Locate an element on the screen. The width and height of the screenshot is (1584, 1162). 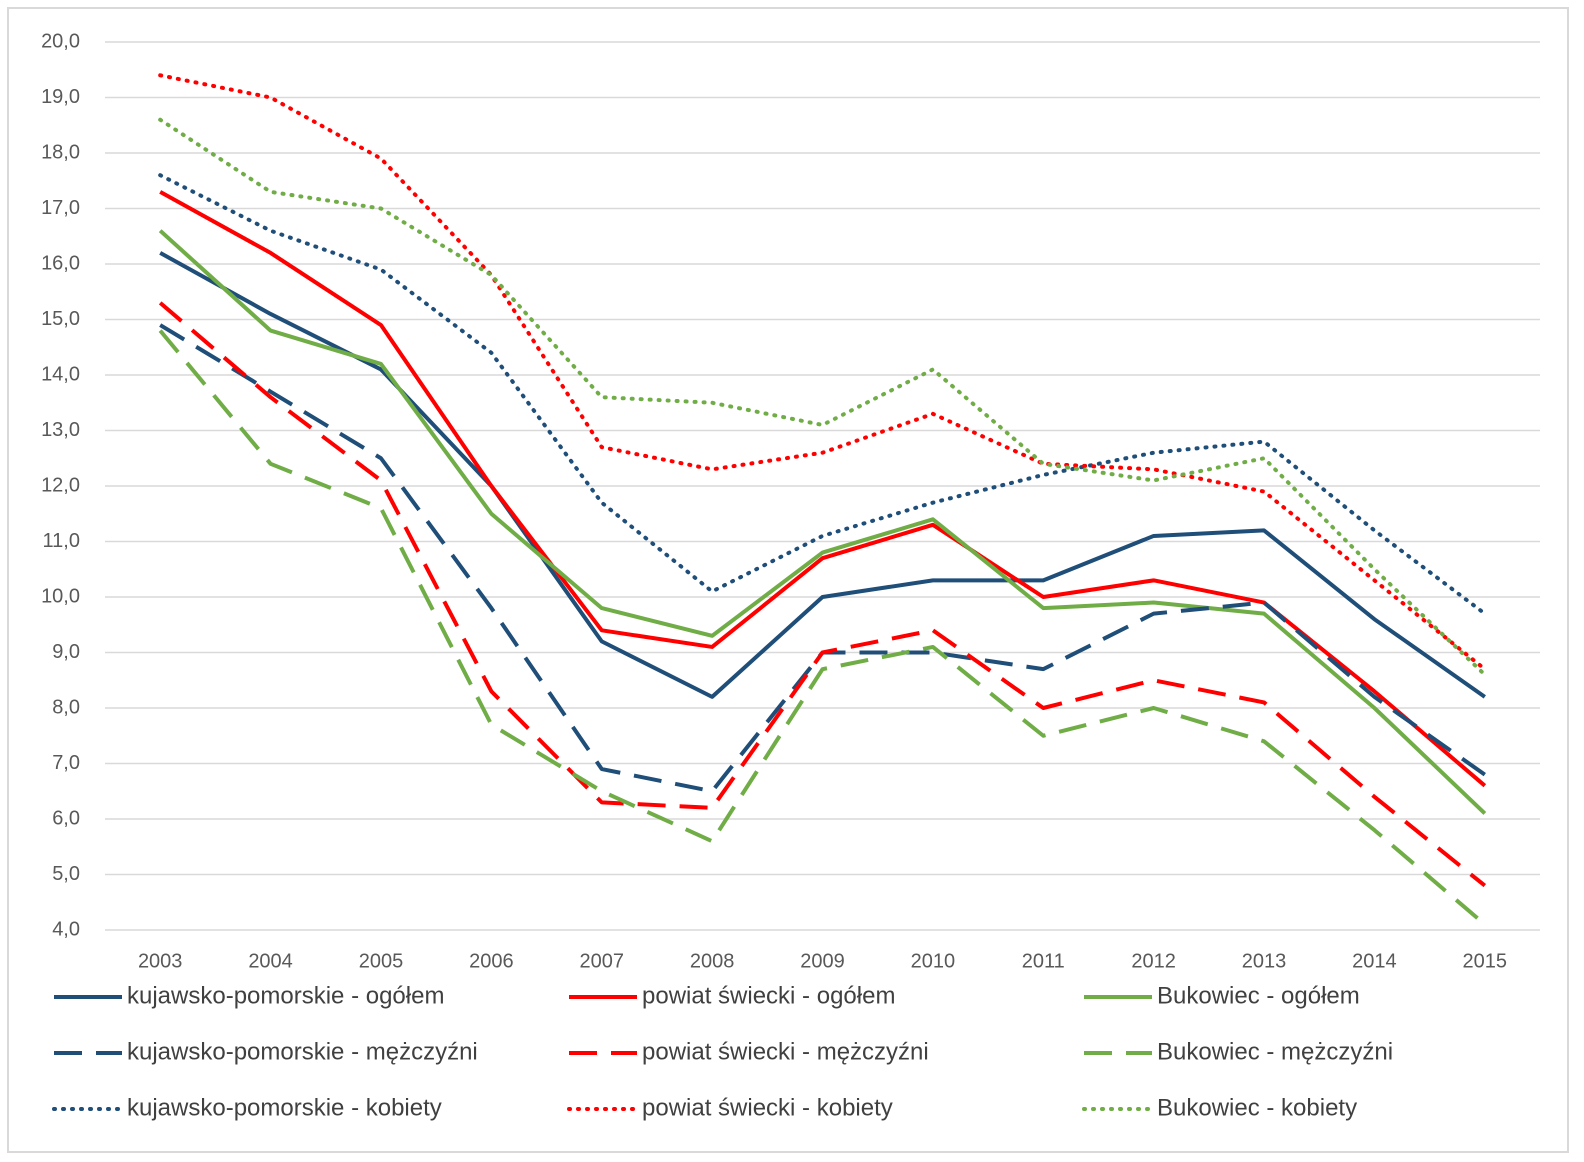
x-tick-label: 2005 is located at coordinates (381, 961).